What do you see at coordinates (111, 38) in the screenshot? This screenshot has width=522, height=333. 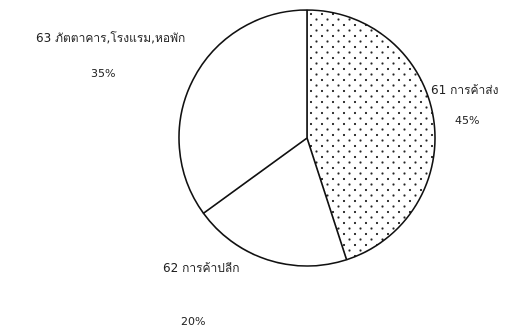 I see `slice-label-restaurants-hotels: 63 ภัตตาคาร,โรงแรม,หอพัก` at bounding box center [111, 38].